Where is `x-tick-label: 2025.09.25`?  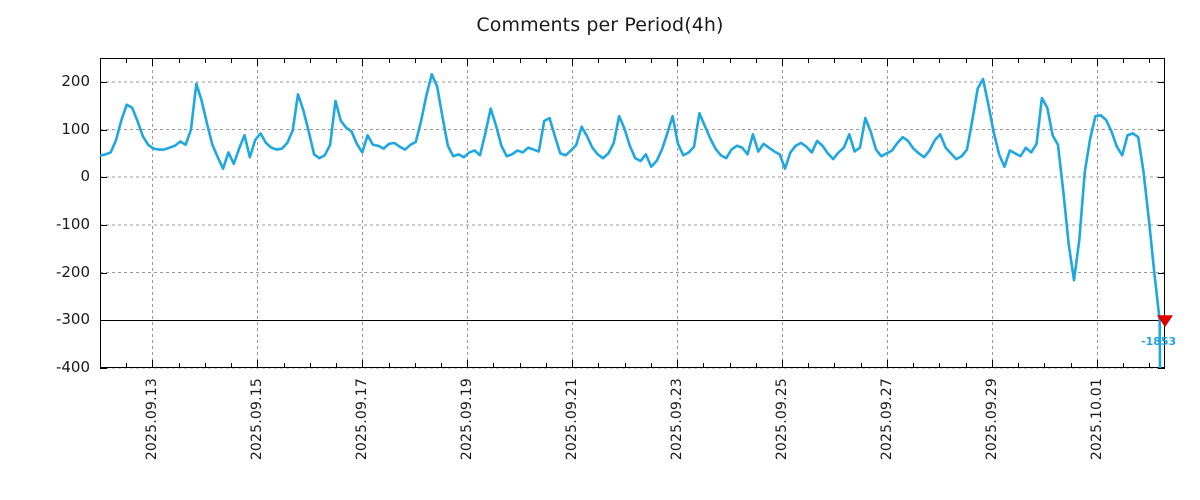 x-tick-label: 2025.09.25 is located at coordinates (782, 419).